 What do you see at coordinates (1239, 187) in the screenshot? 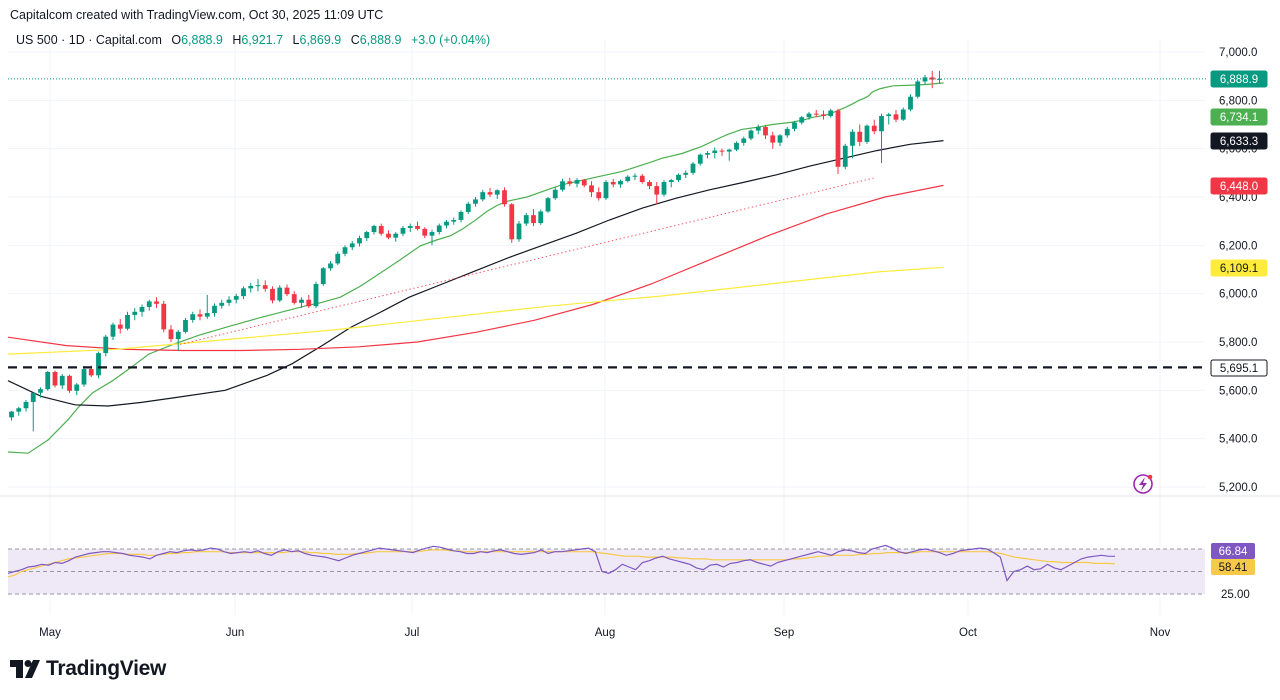
I see `price-tag-label: 6,448.0` at bounding box center [1239, 187].